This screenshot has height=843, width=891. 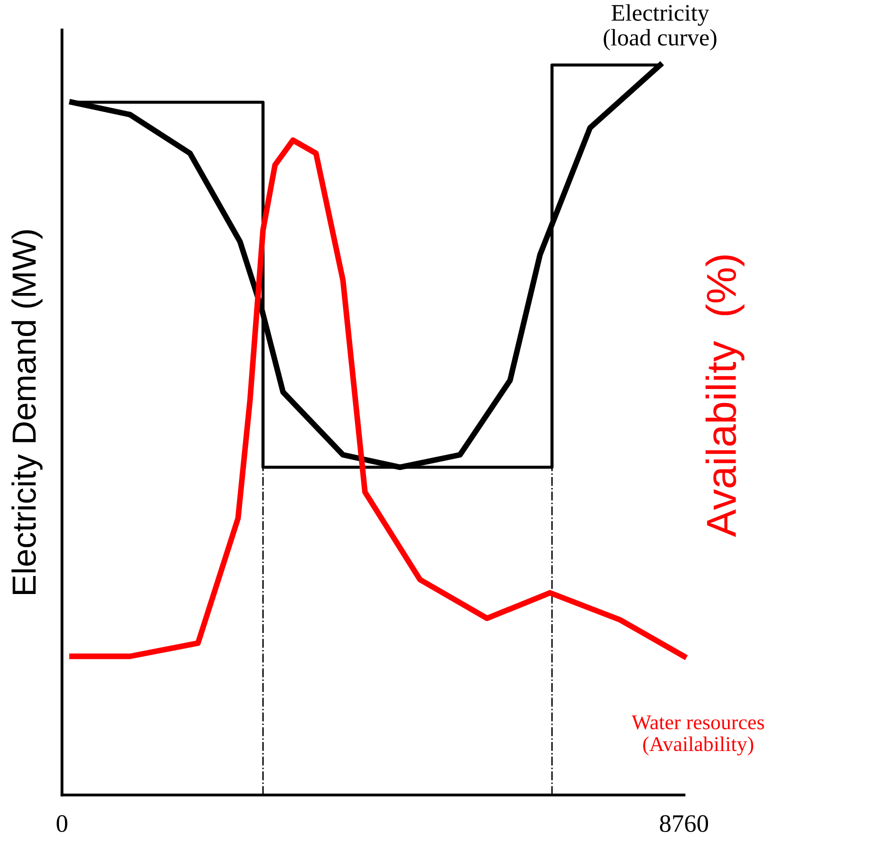 I want to click on y-axis-title: Electricity Demand (MW), so click(x=27, y=412).